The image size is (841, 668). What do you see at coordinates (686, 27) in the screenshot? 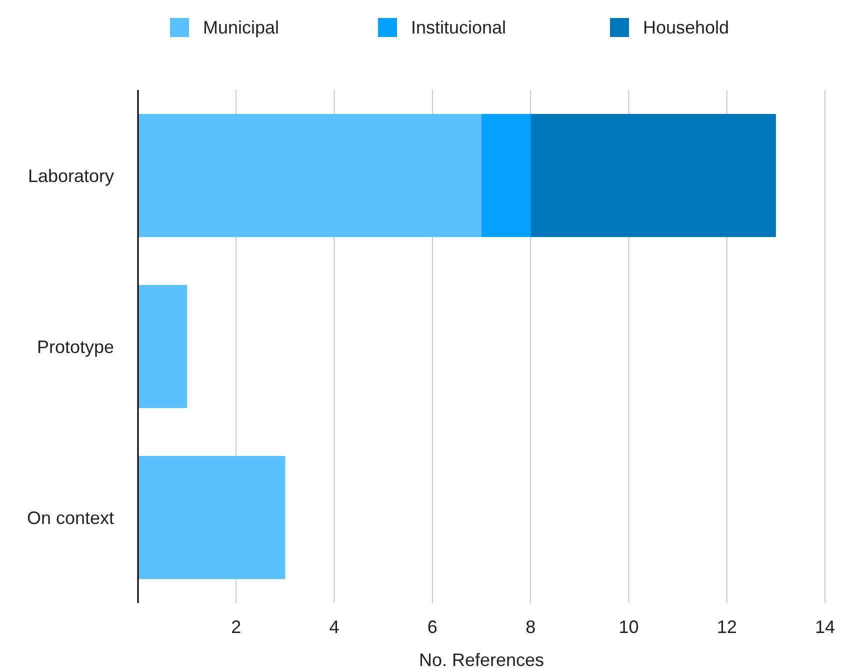
I see `legend-label: Household` at bounding box center [686, 27].